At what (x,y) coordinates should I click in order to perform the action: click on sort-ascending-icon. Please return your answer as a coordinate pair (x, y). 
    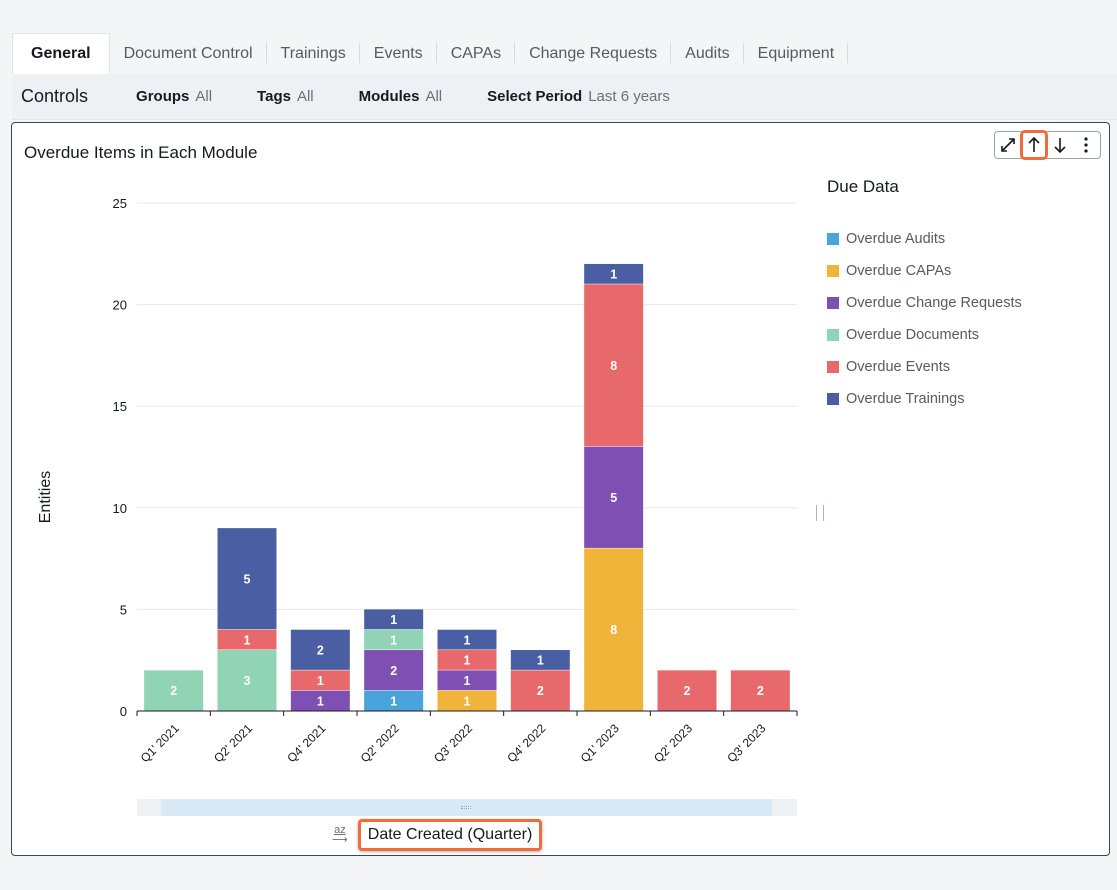
    Looking at the image, I should click on (1034, 144).